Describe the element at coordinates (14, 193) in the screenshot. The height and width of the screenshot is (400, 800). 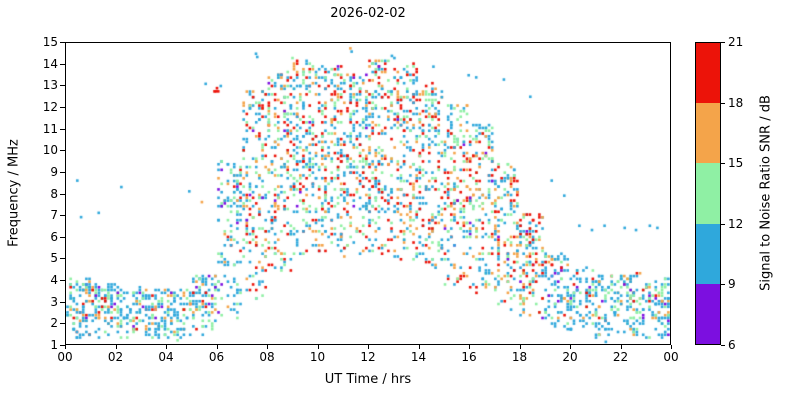
I see `y-axis-label: Frequency / MHz` at that location.